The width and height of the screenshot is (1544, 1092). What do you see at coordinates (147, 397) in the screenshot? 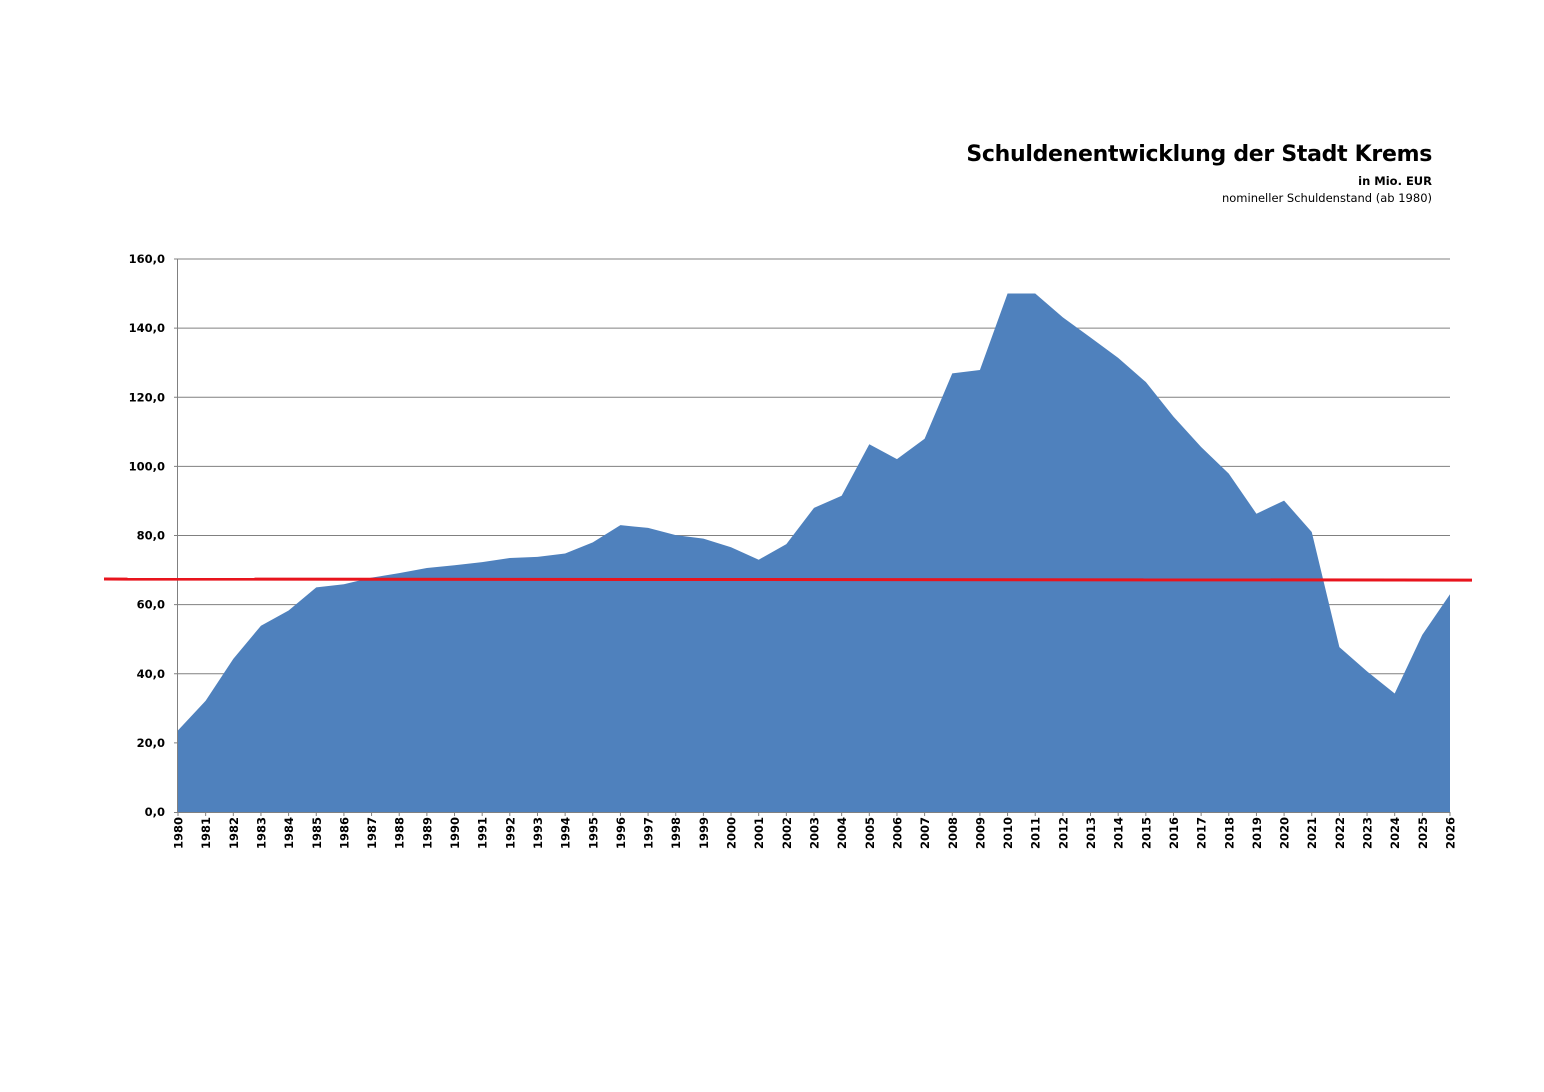
I see `y-tick-label: 120,0` at bounding box center [147, 397].